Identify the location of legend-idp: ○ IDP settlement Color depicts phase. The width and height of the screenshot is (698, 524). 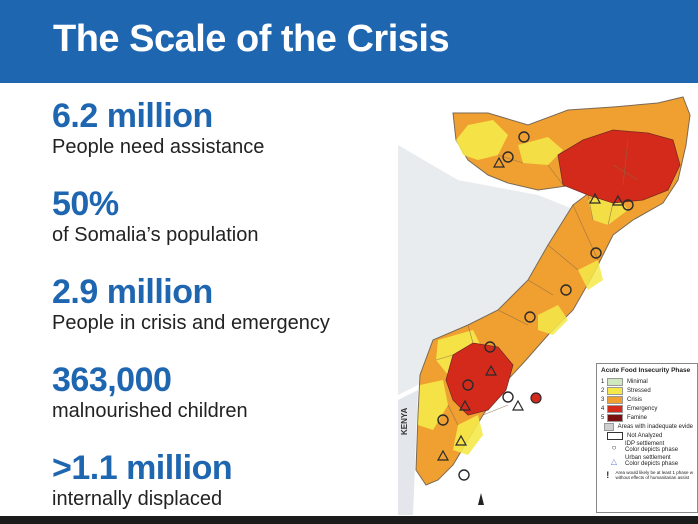
(647, 447).